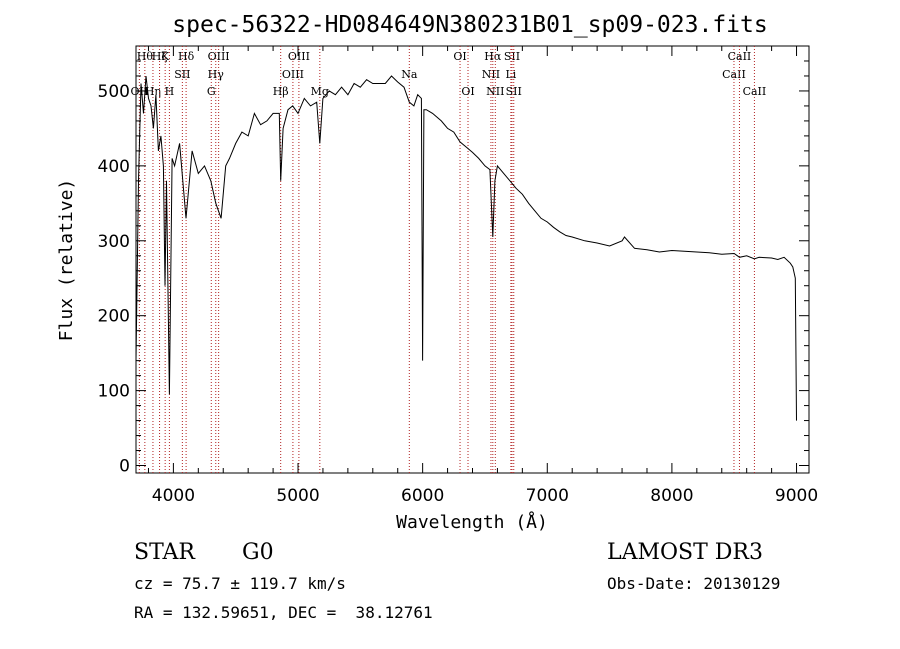 The width and height of the screenshot is (900, 649). What do you see at coordinates (240, 583) in the screenshot?
I see `redshift-line: cz = 75.7 ± 119.7 km/s` at bounding box center [240, 583].